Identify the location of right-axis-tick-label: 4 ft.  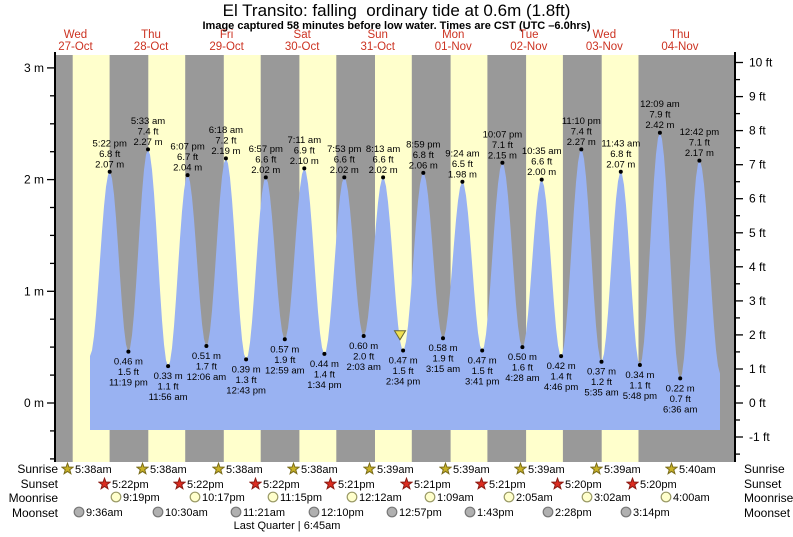
(757, 267).